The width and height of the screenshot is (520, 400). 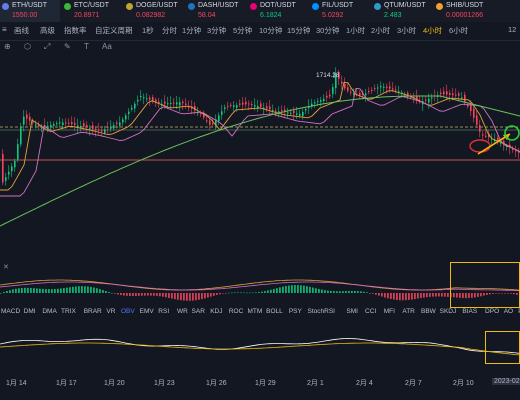 What do you see at coordinates (428, 311) in the screenshot?
I see `indicator-tab-bbw: BBW` at bounding box center [428, 311].